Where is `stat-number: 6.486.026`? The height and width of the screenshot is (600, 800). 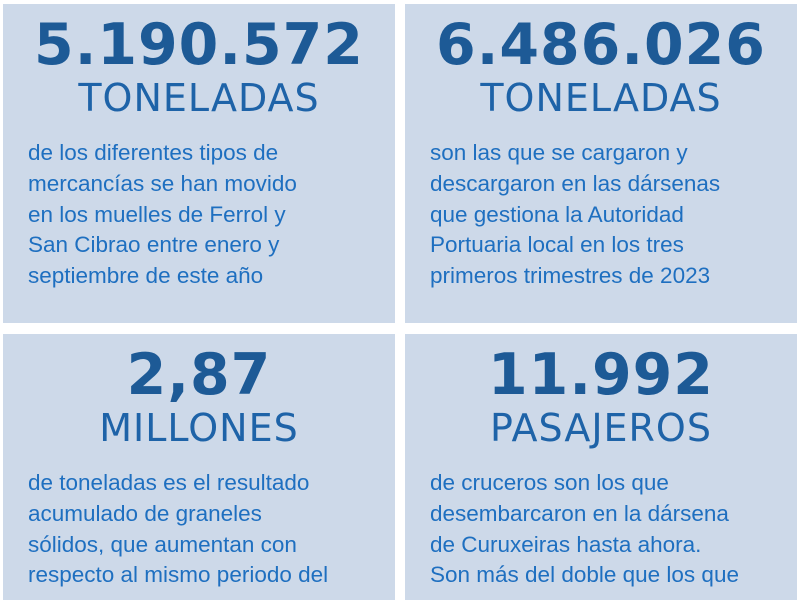
stat-number: 6.486.026 is located at coordinates (601, 45).